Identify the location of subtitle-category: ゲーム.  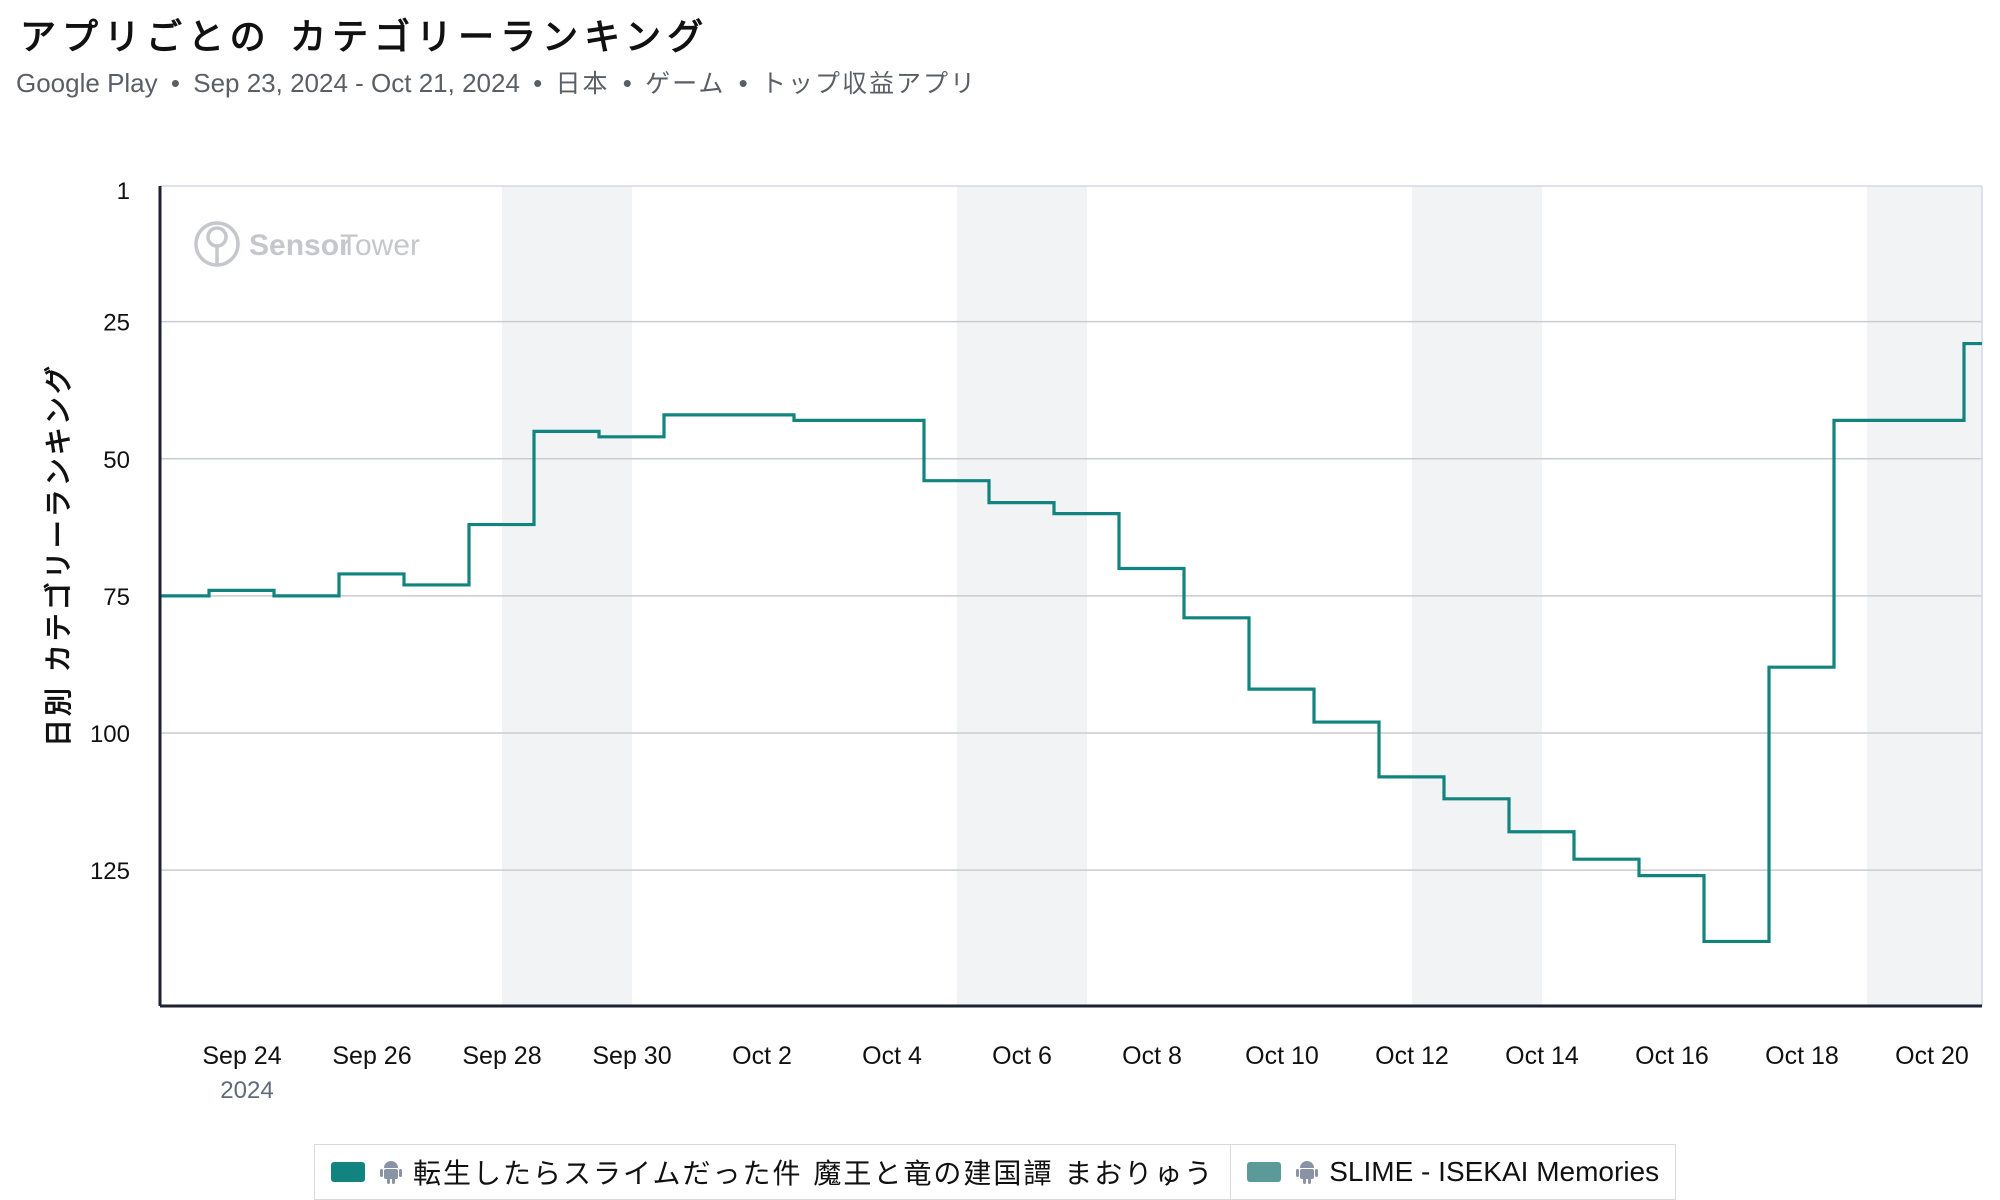
(685, 83).